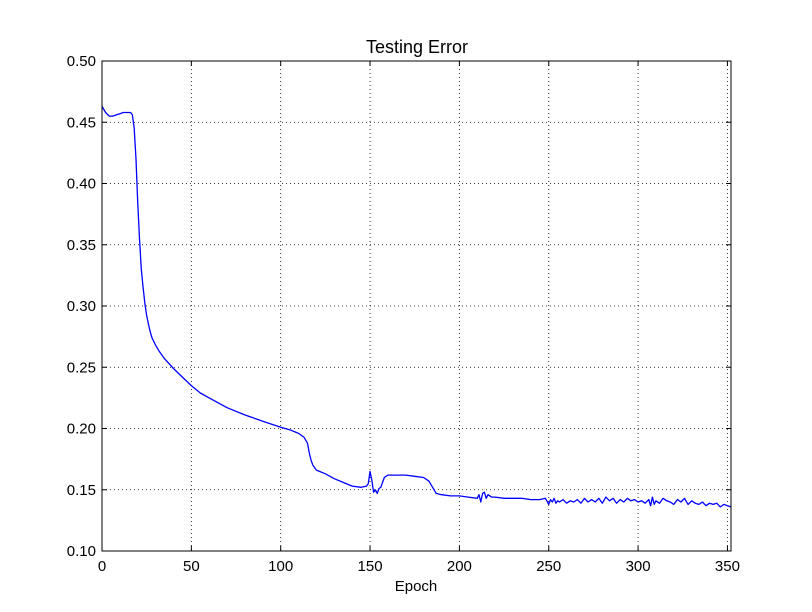  I want to click on x-tick-label: 250, so click(548, 566).